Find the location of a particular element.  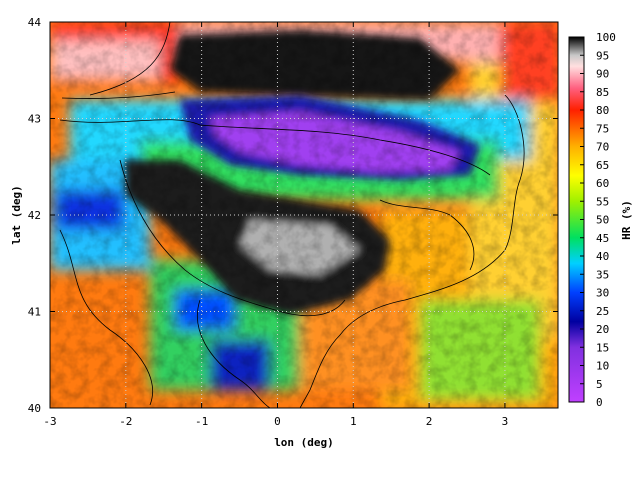

colorbar-tick-label: 20 is located at coordinates (602, 329).